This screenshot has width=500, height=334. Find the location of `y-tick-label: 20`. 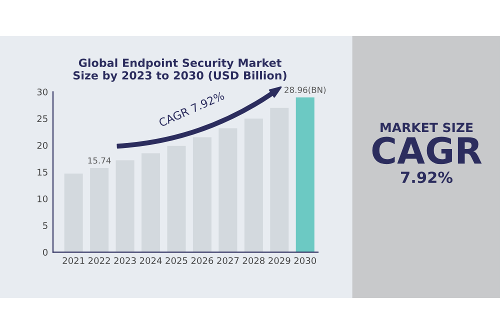

y-tick-label: 20 is located at coordinates (42, 145).